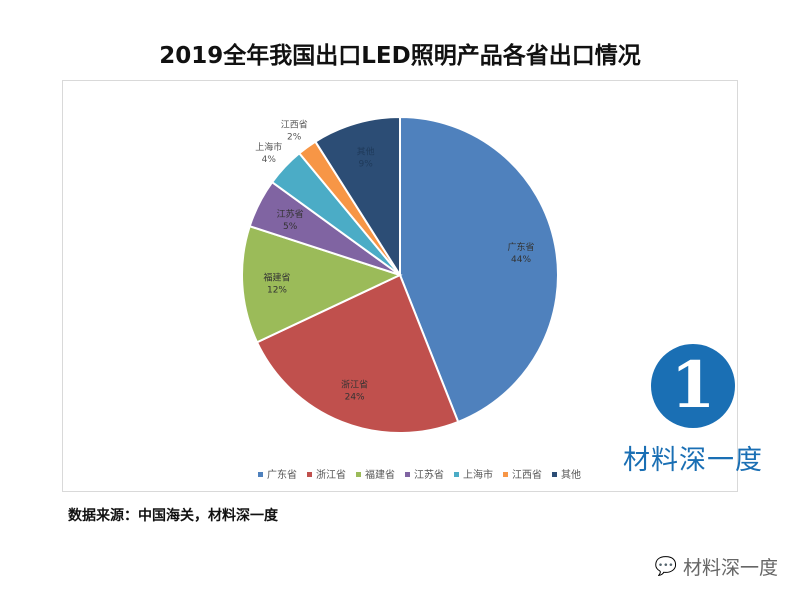 Image resolution: width=800 pixels, height=600 pixels. I want to click on legend-label: 福建省, so click(380, 474).